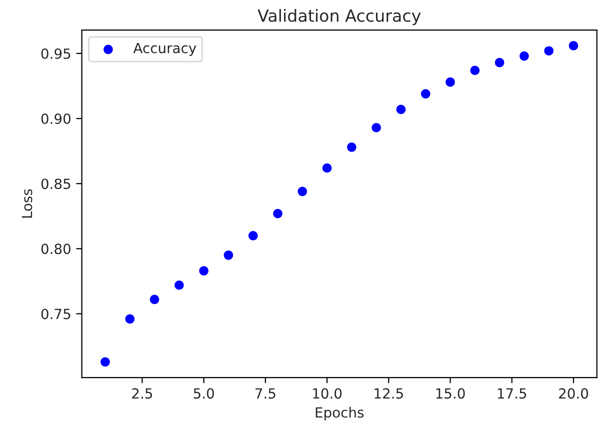 Image resolution: width=606 pixels, height=429 pixels. Describe the element at coordinates (327, 393) in the screenshot. I see `x-tick-label: 10.0` at that location.